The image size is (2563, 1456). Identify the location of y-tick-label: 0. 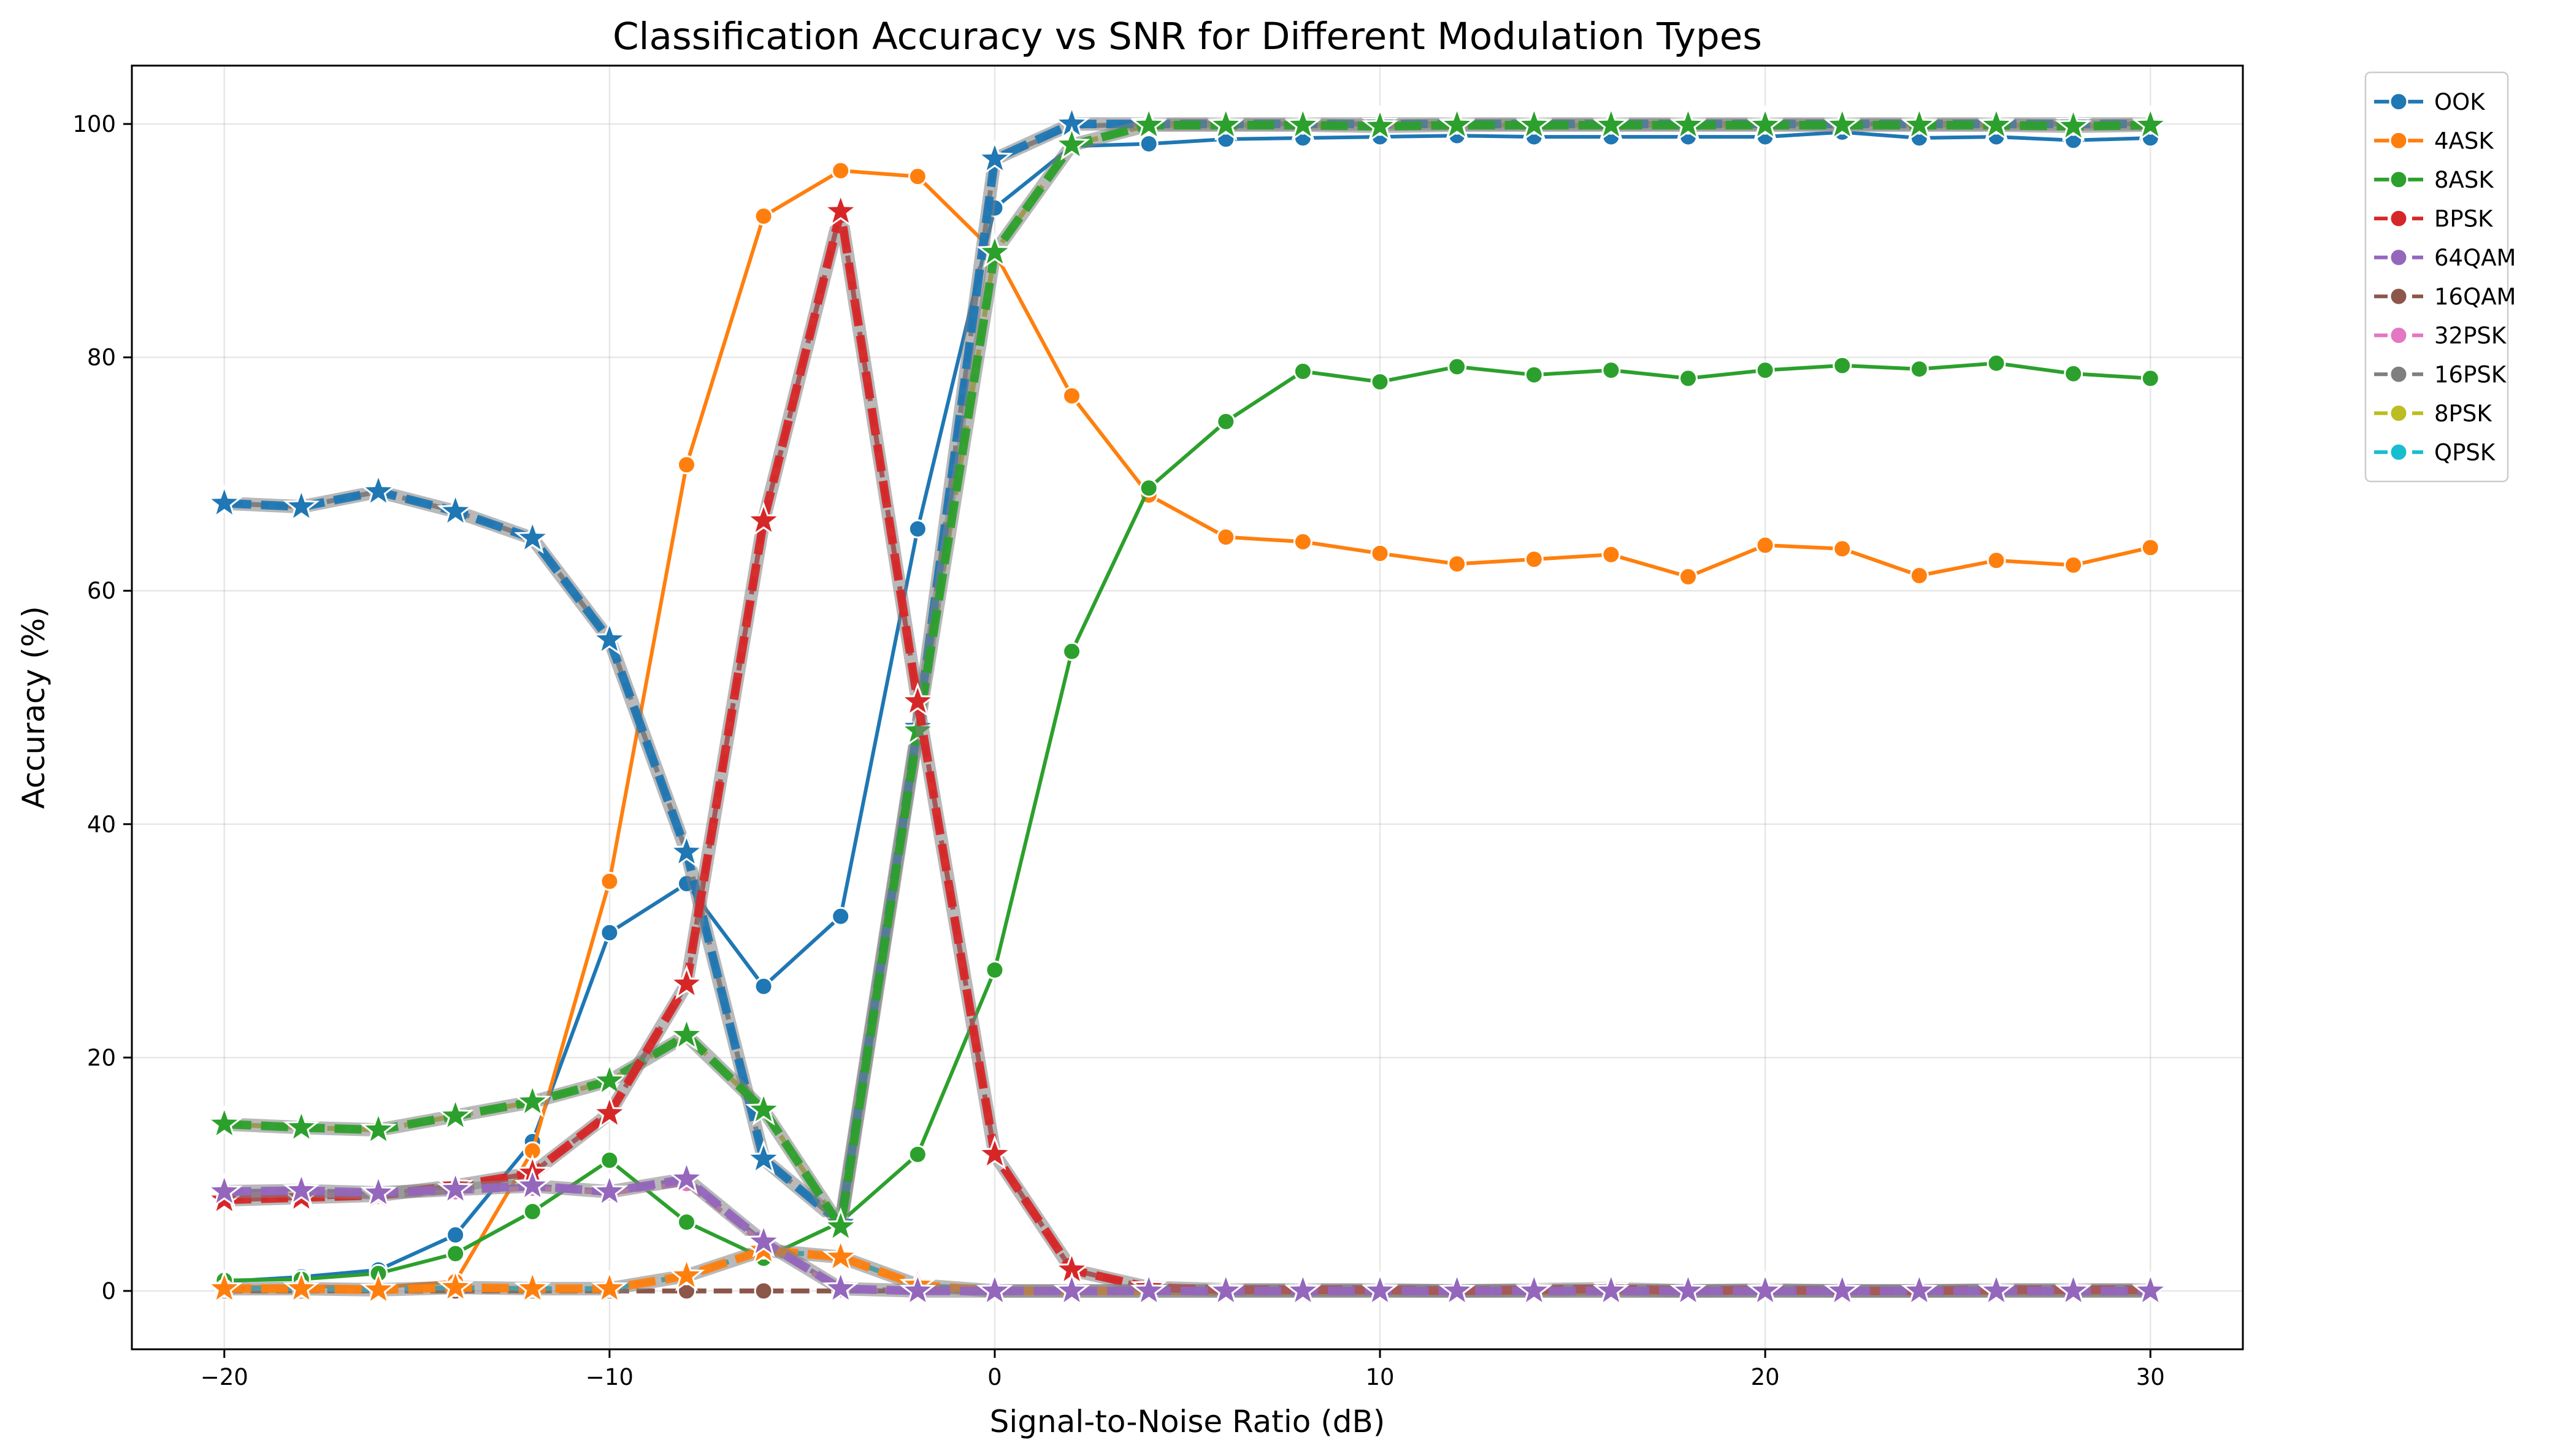
(108, 1291).